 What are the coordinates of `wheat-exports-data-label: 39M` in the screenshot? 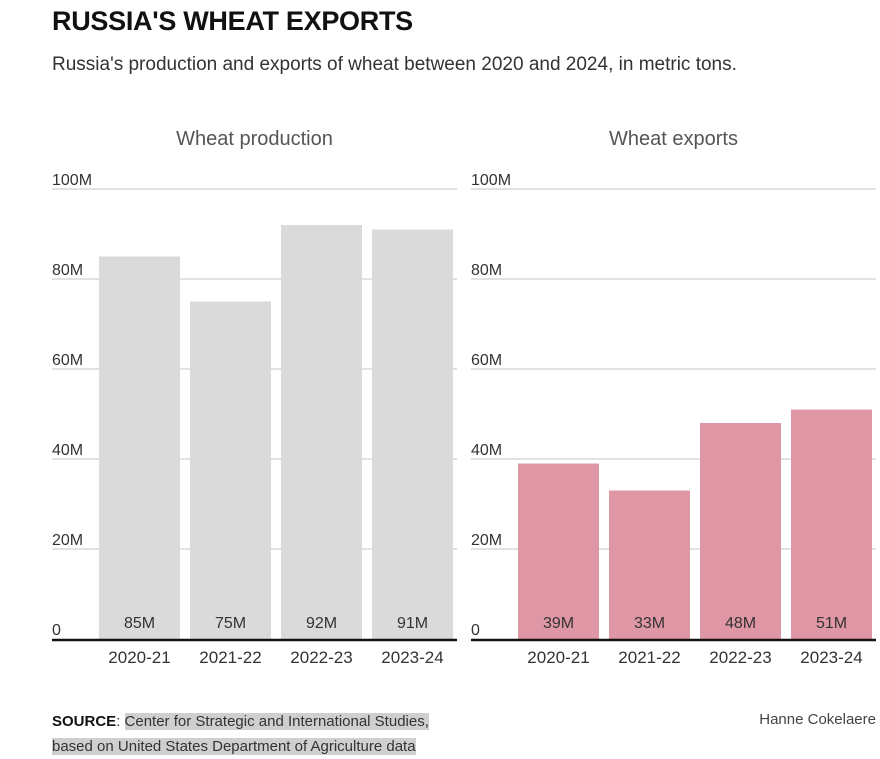 It's located at (558, 623).